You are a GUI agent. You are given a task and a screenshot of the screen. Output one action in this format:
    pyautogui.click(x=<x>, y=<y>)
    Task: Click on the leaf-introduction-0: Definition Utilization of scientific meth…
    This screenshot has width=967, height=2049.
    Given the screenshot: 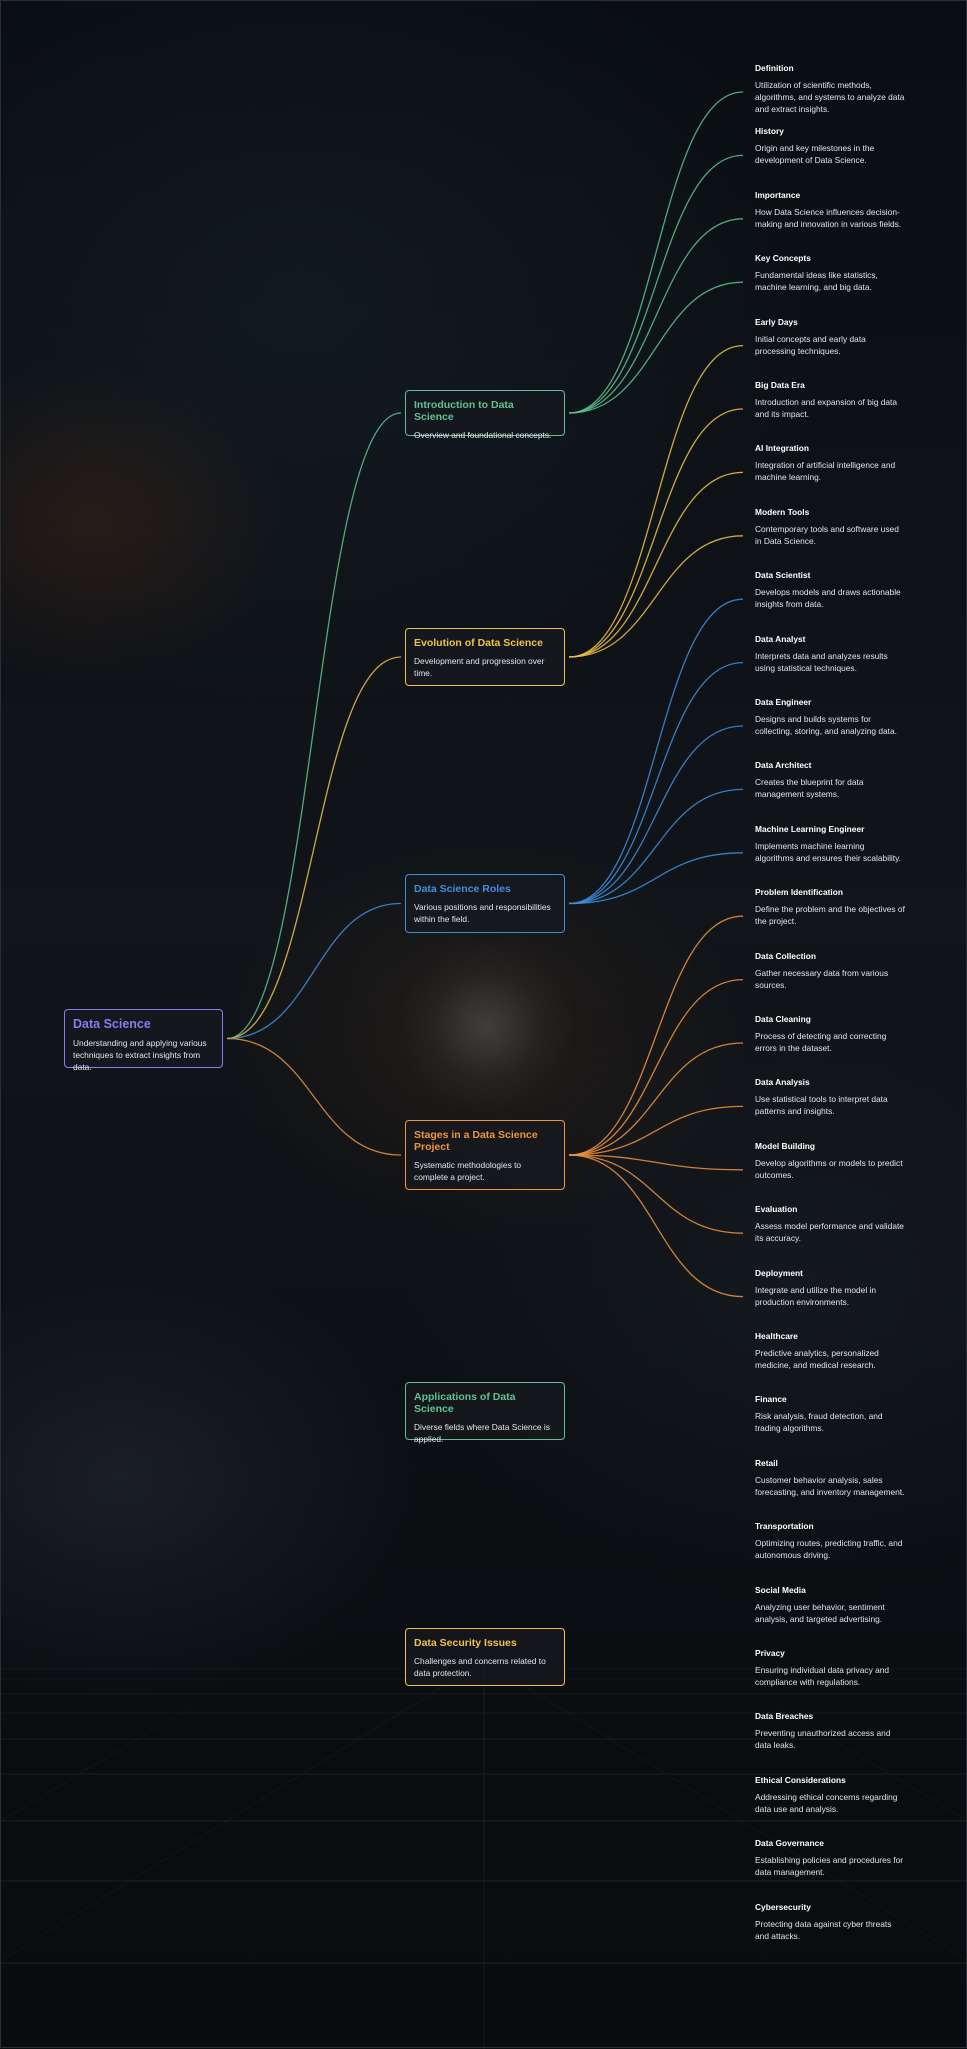 What is the action you would take?
    pyautogui.click(x=830, y=89)
    